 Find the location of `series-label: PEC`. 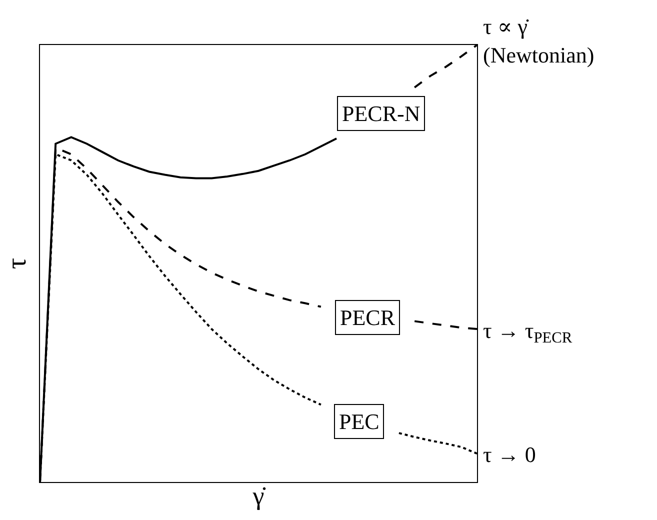

series-label: PEC is located at coordinates (359, 421).